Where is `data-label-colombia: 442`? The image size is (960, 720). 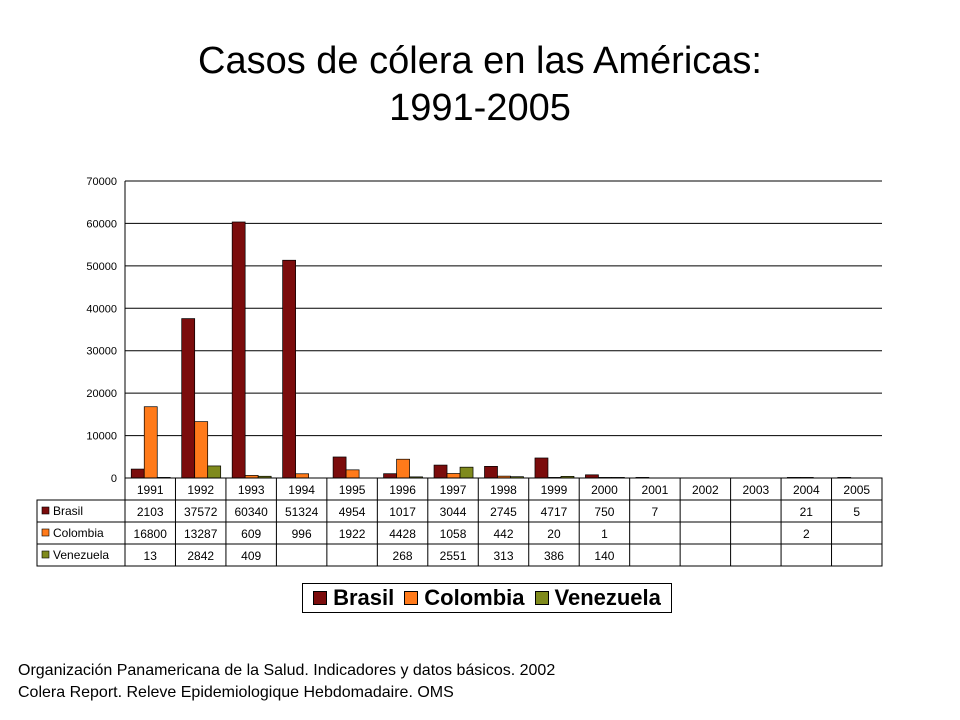 data-label-colombia: 442 is located at coordinates (503, 534).